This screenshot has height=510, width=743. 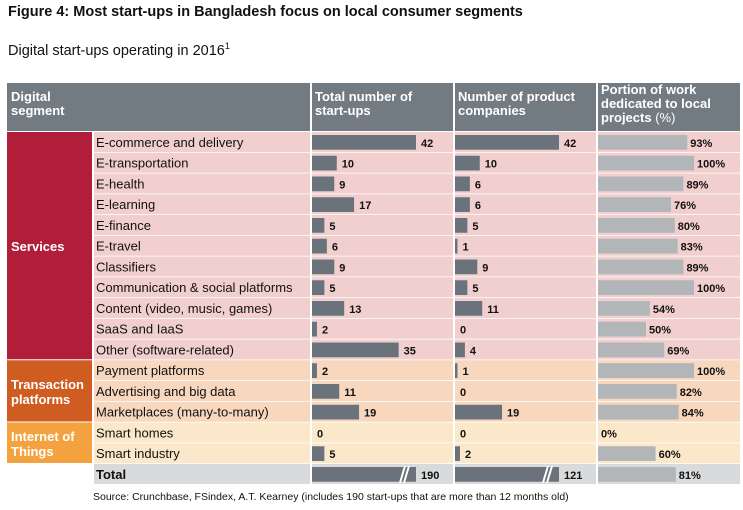 What do you see at coordinates (118, 246) in the screenshot?
I see `segment-label: E-travel` at bounding box center [118, 246].